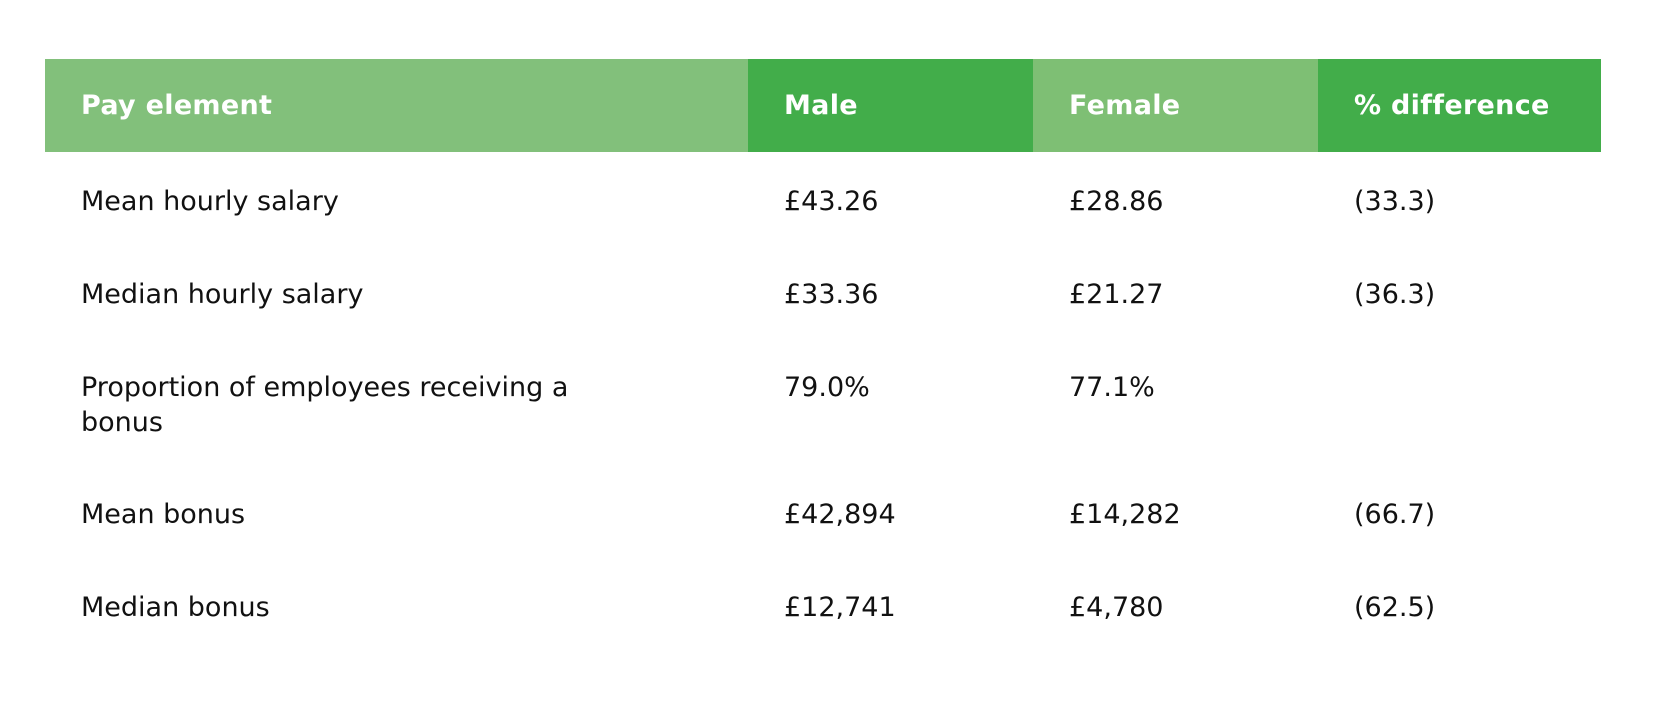 Image resolution: width=1654 pixels, height=709 pixels. What do you see at coordinates (1459, 105) in the screenshot?
I see `header-percent-difference: % difference` at bounding box center [1459, 105].